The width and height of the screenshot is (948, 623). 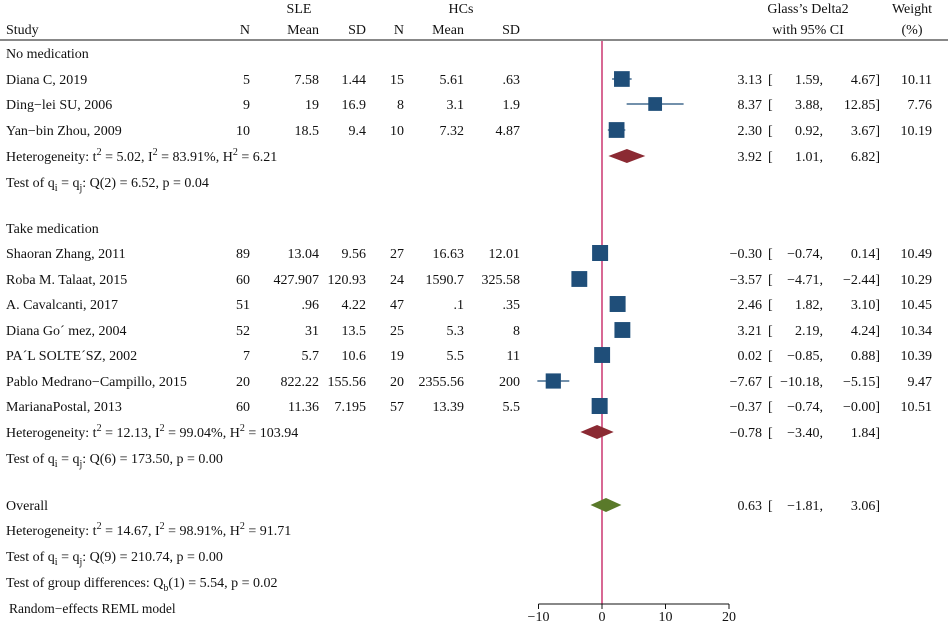 I want to click on group-2-study-7-sd-hcs: 5.5, so click(x=512, y=407).